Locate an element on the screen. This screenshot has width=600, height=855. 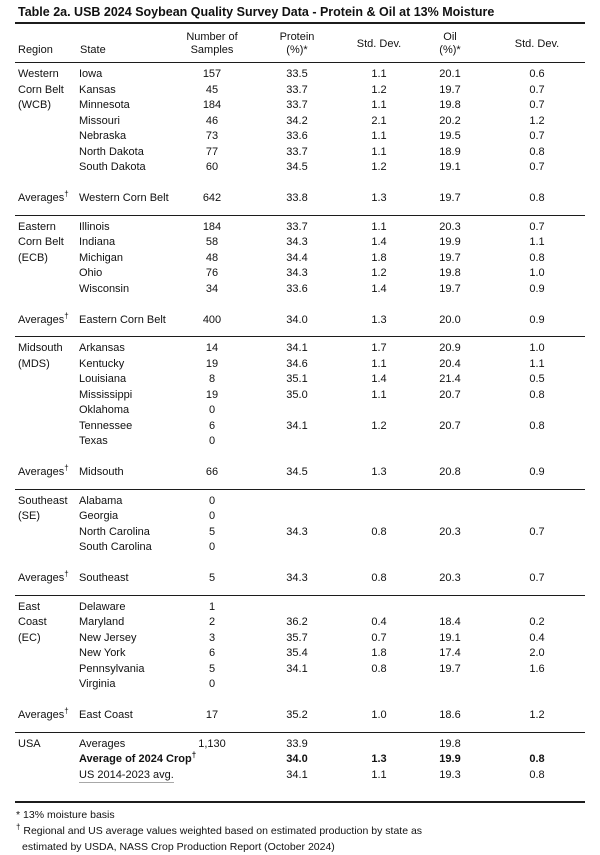
state-cell-label: Kansas is located at coordinates (97, 89).